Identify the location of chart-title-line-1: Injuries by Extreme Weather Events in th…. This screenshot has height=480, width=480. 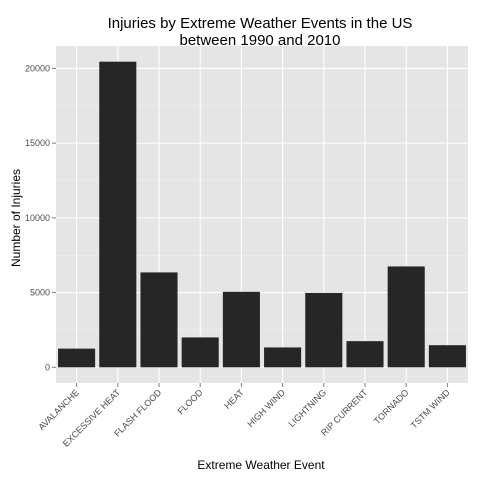
(260, 23).